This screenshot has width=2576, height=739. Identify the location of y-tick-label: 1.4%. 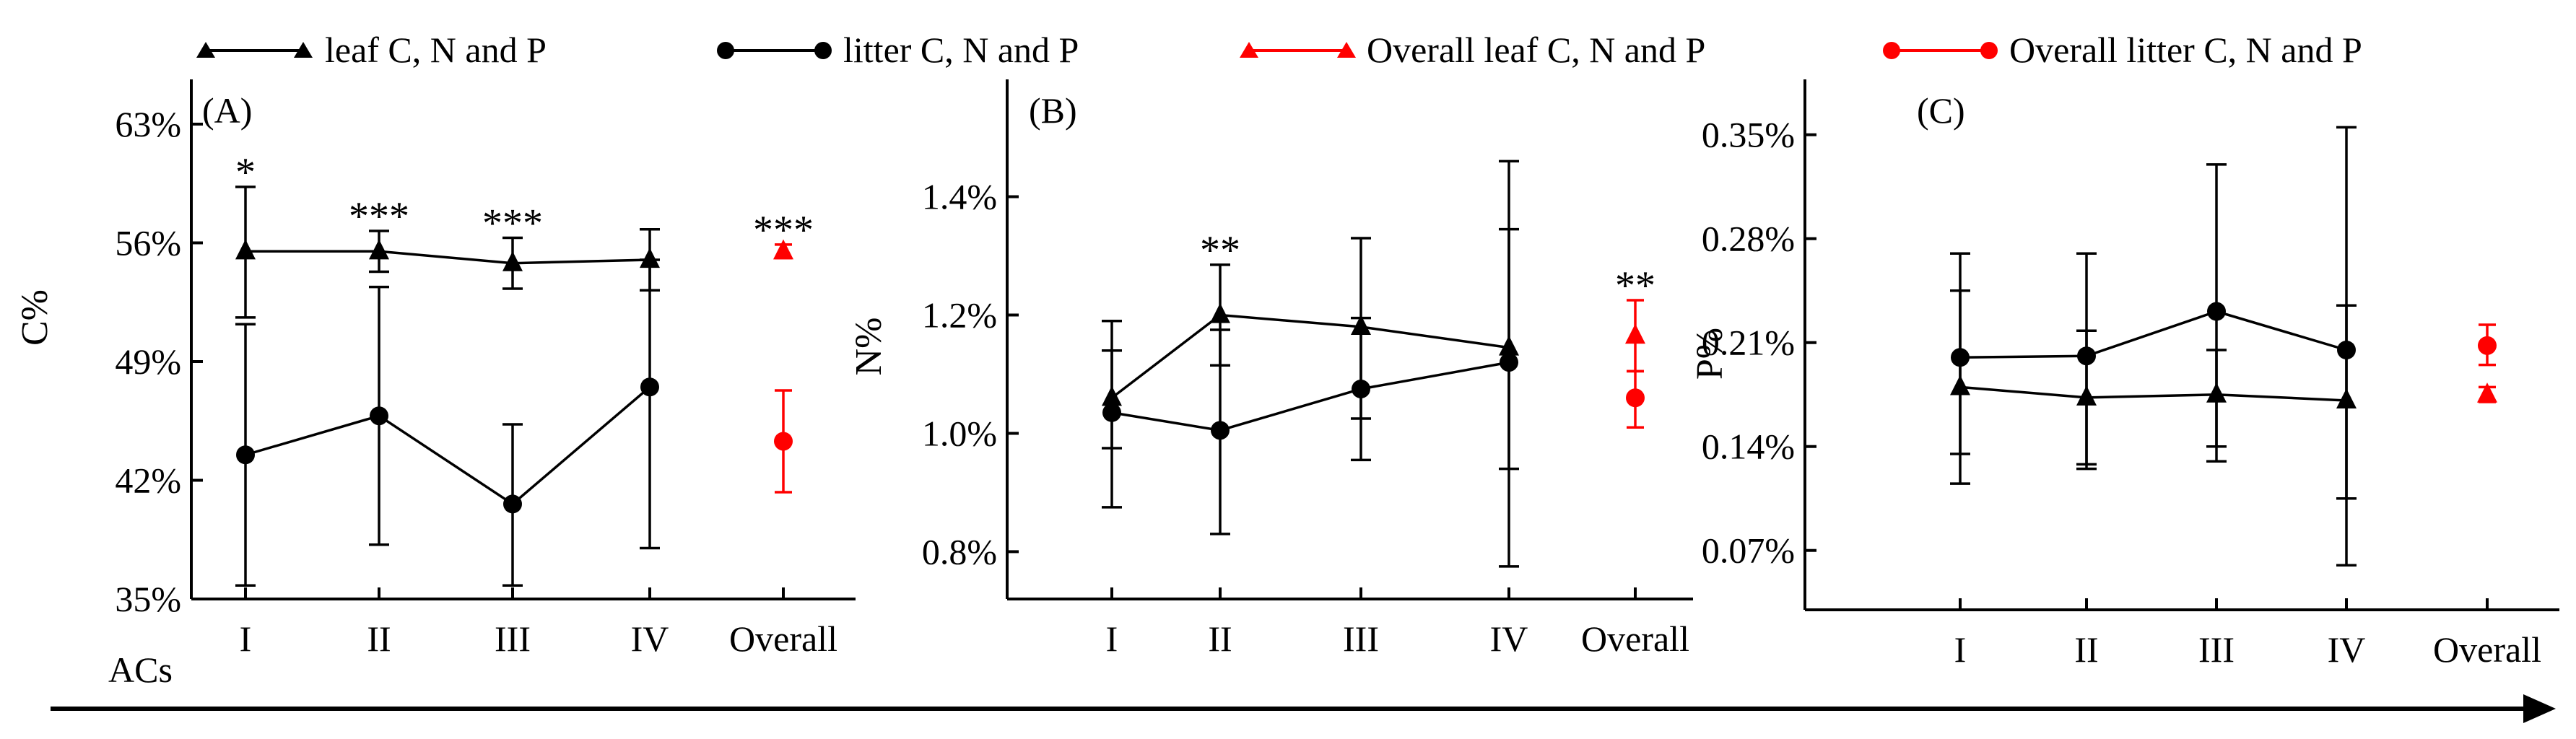
(960, 197).